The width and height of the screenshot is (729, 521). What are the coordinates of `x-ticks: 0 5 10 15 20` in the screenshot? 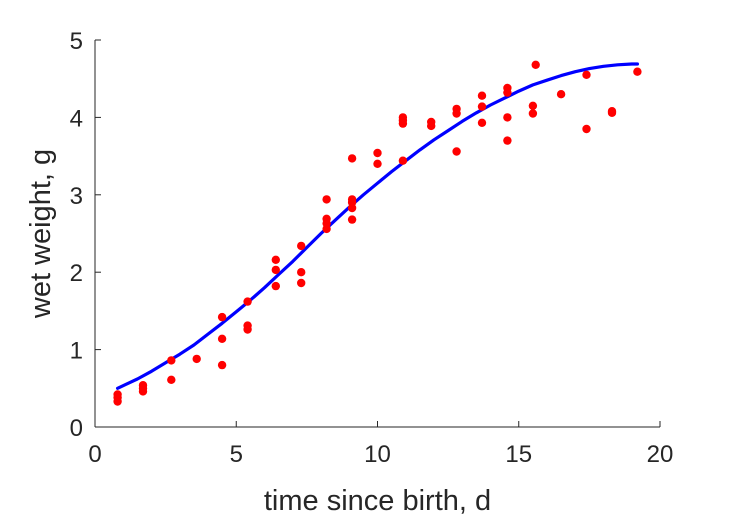 It's located at (380, 444).